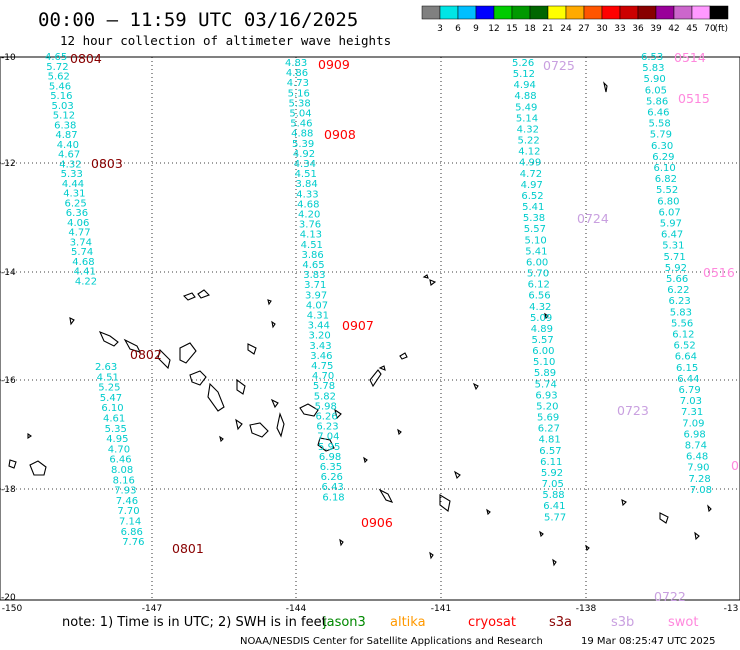 Image resolution: width=740 pixels, height=650 pixels. What do you see at coordinates (106, 367) in the screenshot?
I see `wave-height-value: 2.63` at bounding box center [106, 367].